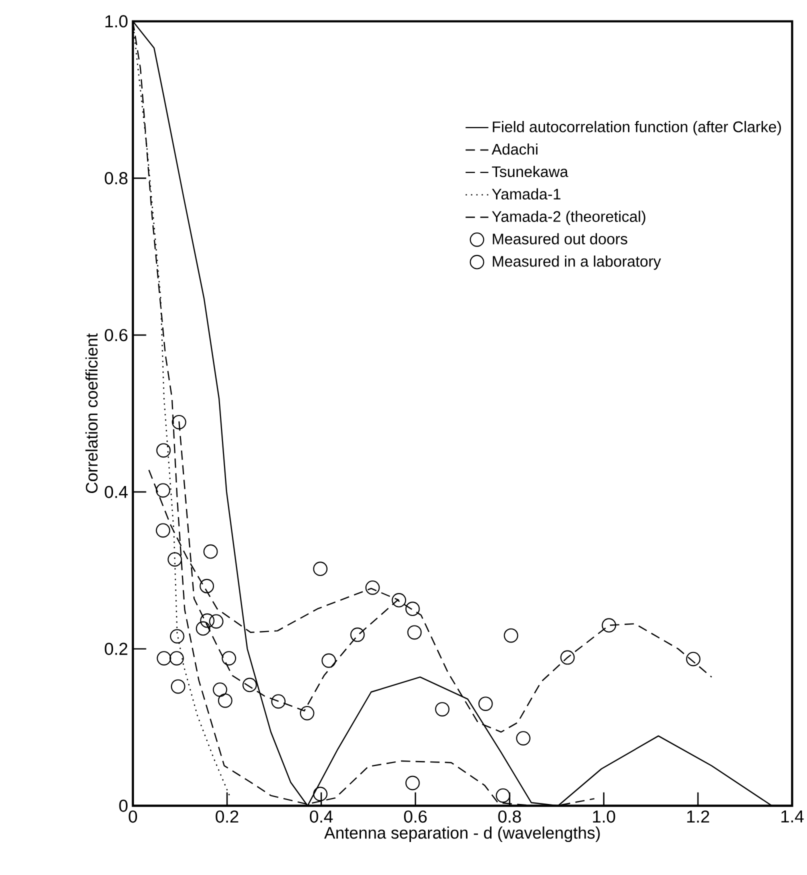 The height and width of the screenshot is (875, 807). Describe the element at coordinates (577, 263) in the screenshot. I see `legend-label: Measured in a laboratory` at that location.